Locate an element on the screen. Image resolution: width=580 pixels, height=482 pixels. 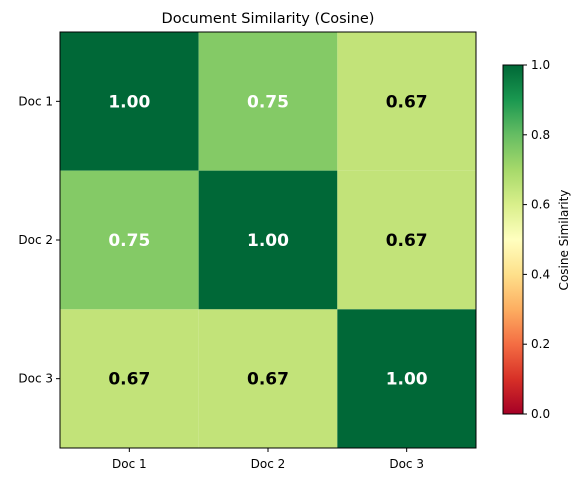
colorbar-tick-label: 1.0 is located at coordinates (540, 65).